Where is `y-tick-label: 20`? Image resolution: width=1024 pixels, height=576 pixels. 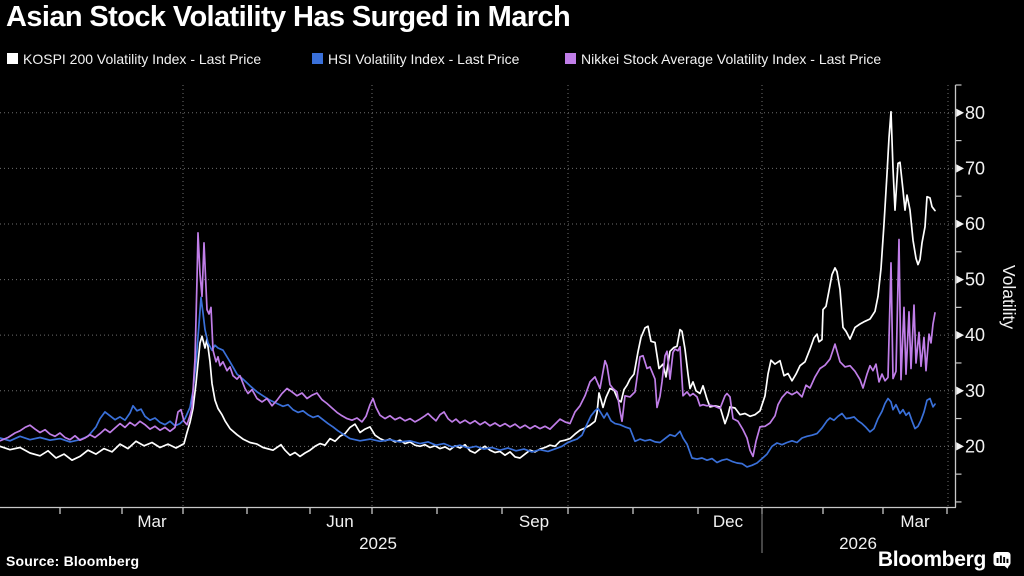 y-tick-label: 20 is located at coordinates (975, 446).